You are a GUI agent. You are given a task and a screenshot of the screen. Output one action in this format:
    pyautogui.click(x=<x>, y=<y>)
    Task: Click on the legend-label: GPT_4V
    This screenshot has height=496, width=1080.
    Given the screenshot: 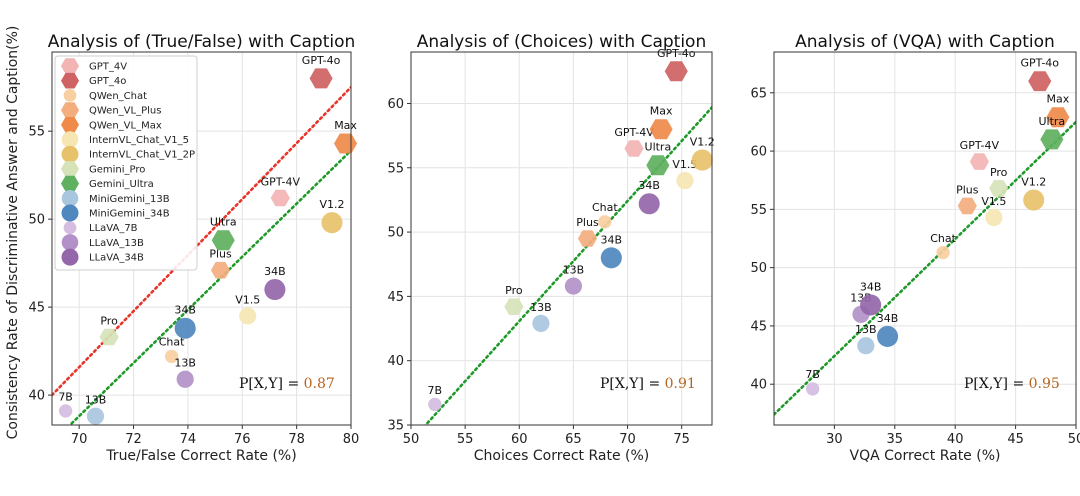 What is the action you would take?
    pyautogui.click(x=108, y=67)
    